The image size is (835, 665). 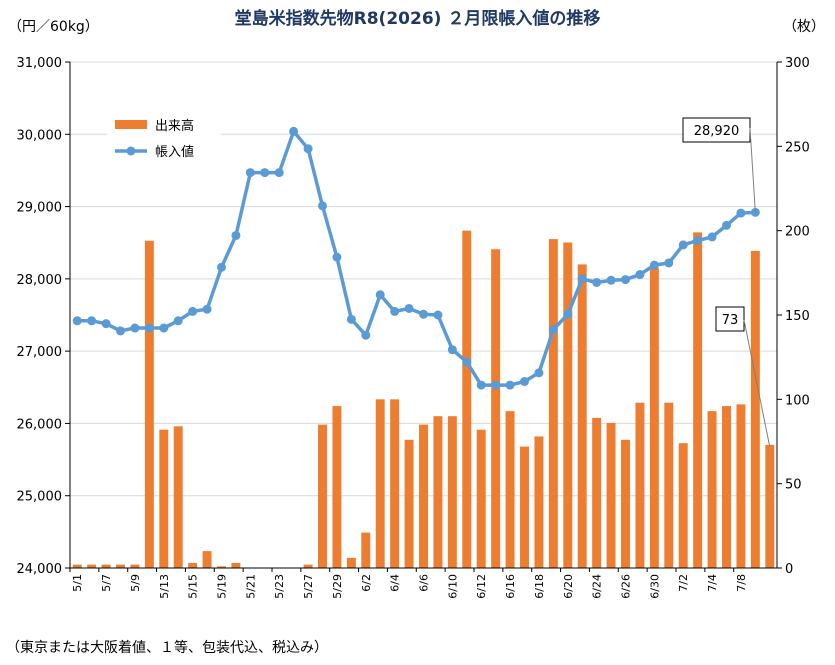 I want to click on legend-box, so click(x=164, y=138).